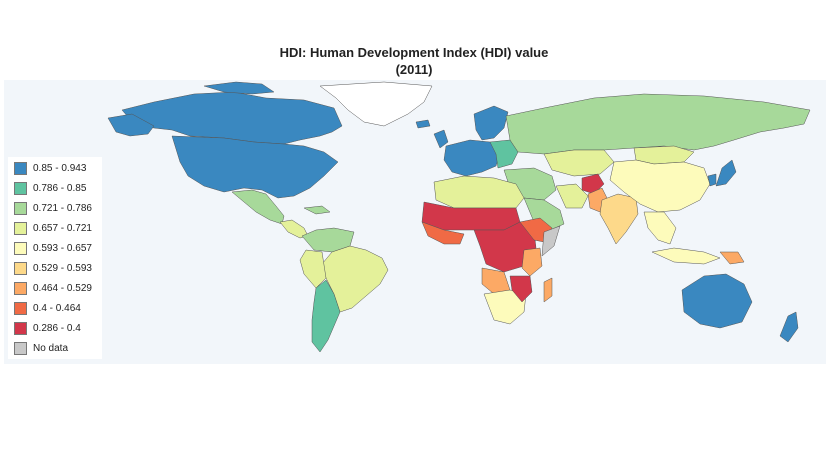 The height and width of the screenshot is (466, 828). I want to click on southern-africa, so click(505, 307).